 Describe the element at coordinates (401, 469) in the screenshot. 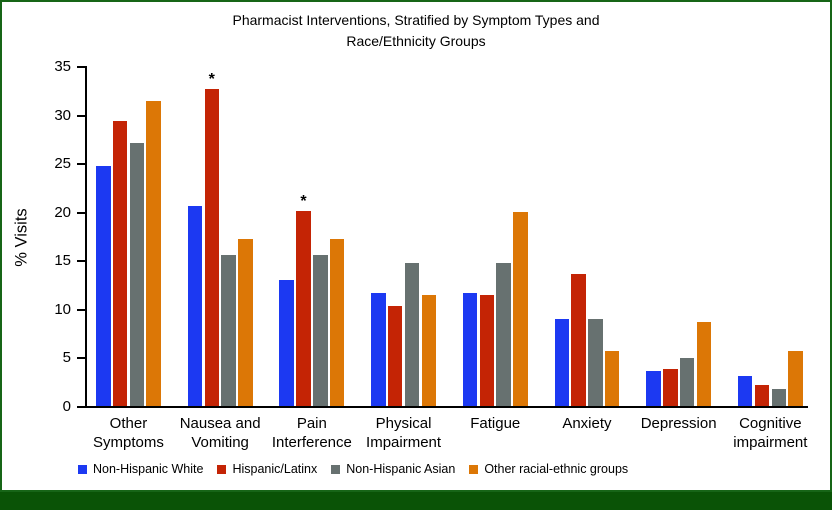

I see `legend-label: Non-Hispanic Asian` at that location.